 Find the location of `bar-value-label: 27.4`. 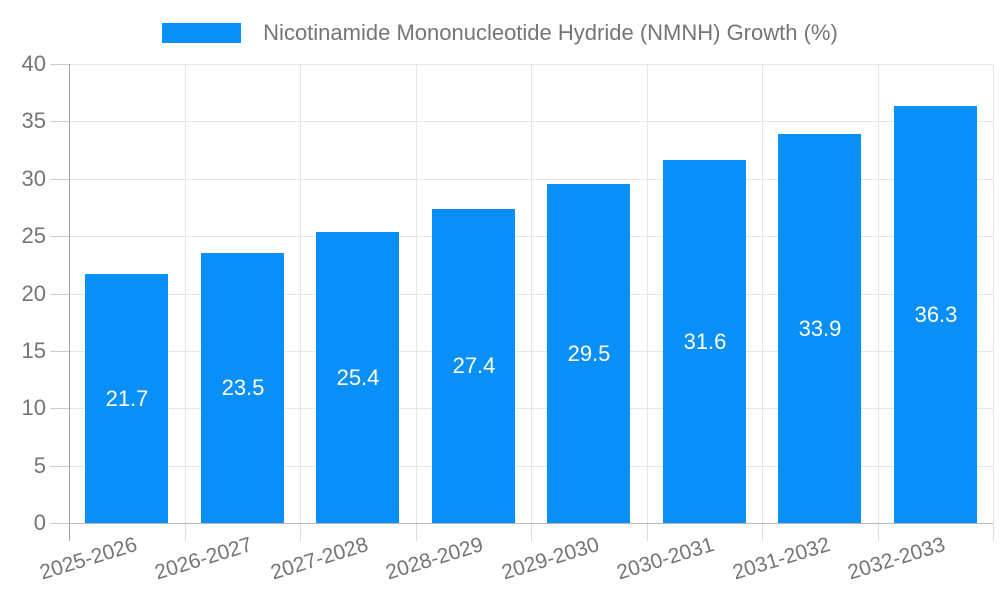

bar-value-label: 27.4 is located at coordinates (474, 365).